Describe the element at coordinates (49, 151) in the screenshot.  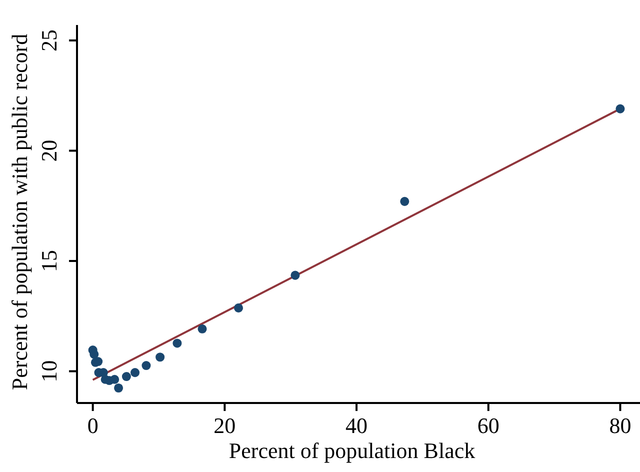
I see `y-tick-label: 20` at that location.